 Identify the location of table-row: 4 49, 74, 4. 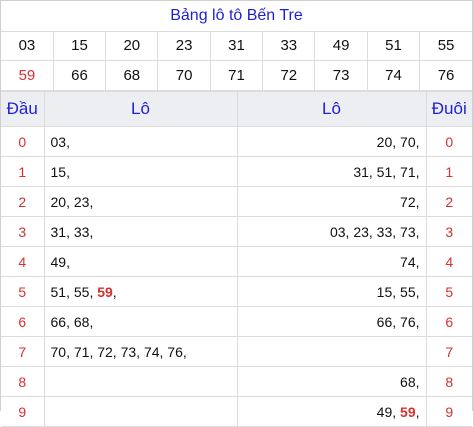
(236, 261).